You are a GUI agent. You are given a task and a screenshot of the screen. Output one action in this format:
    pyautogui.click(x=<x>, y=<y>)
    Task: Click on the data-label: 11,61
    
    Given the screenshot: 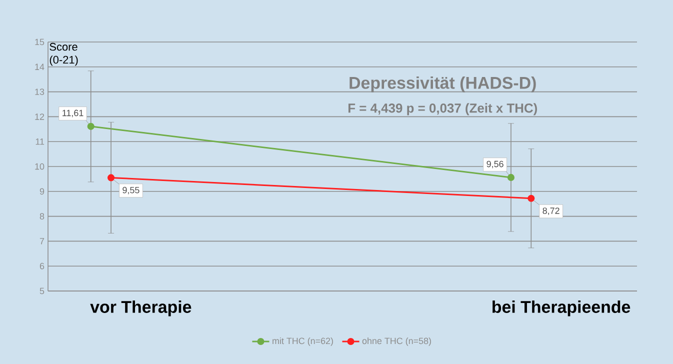 What is the action you would take?
    pyautogui.click(x=73, y=114)
    